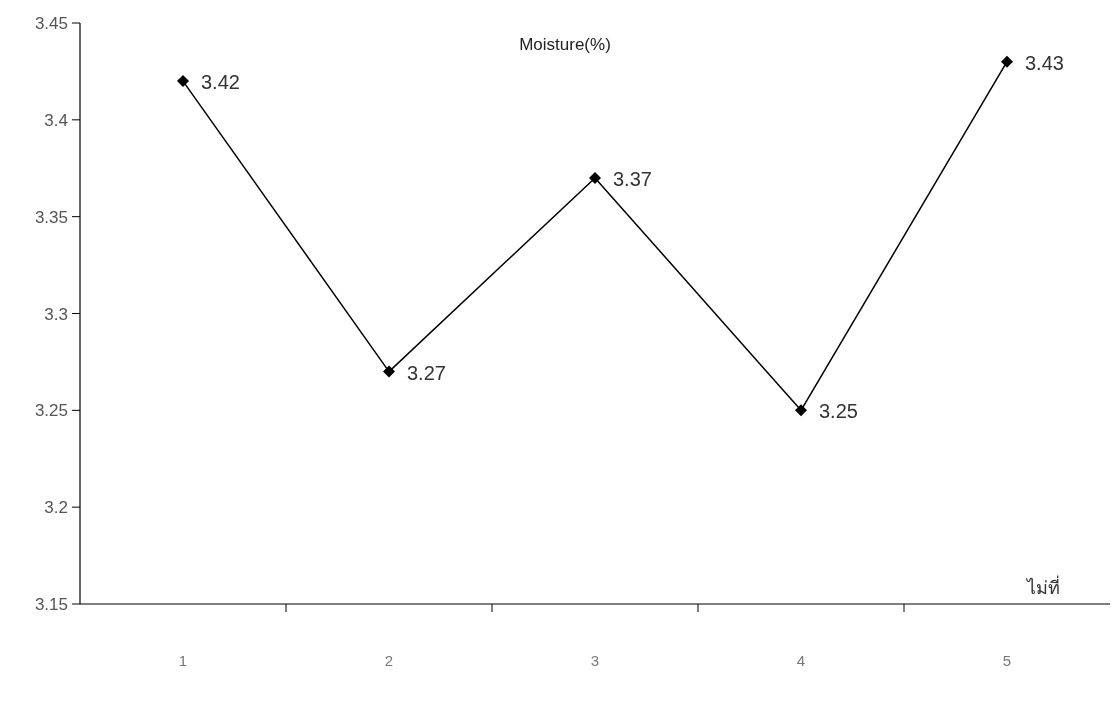 The height and width of the screenshot is (706, 1114). What do you see at coordinates (838, 411) in the screenshot?
I see `data-label: 3.25` at bounding box center [838, 411].